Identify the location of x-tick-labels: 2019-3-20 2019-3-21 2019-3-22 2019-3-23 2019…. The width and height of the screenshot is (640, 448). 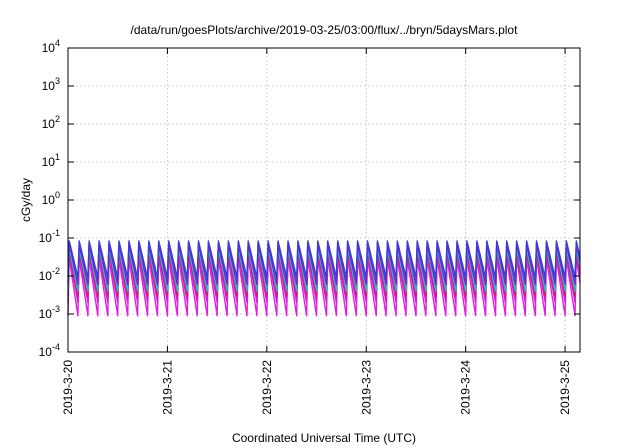
(316, 387).